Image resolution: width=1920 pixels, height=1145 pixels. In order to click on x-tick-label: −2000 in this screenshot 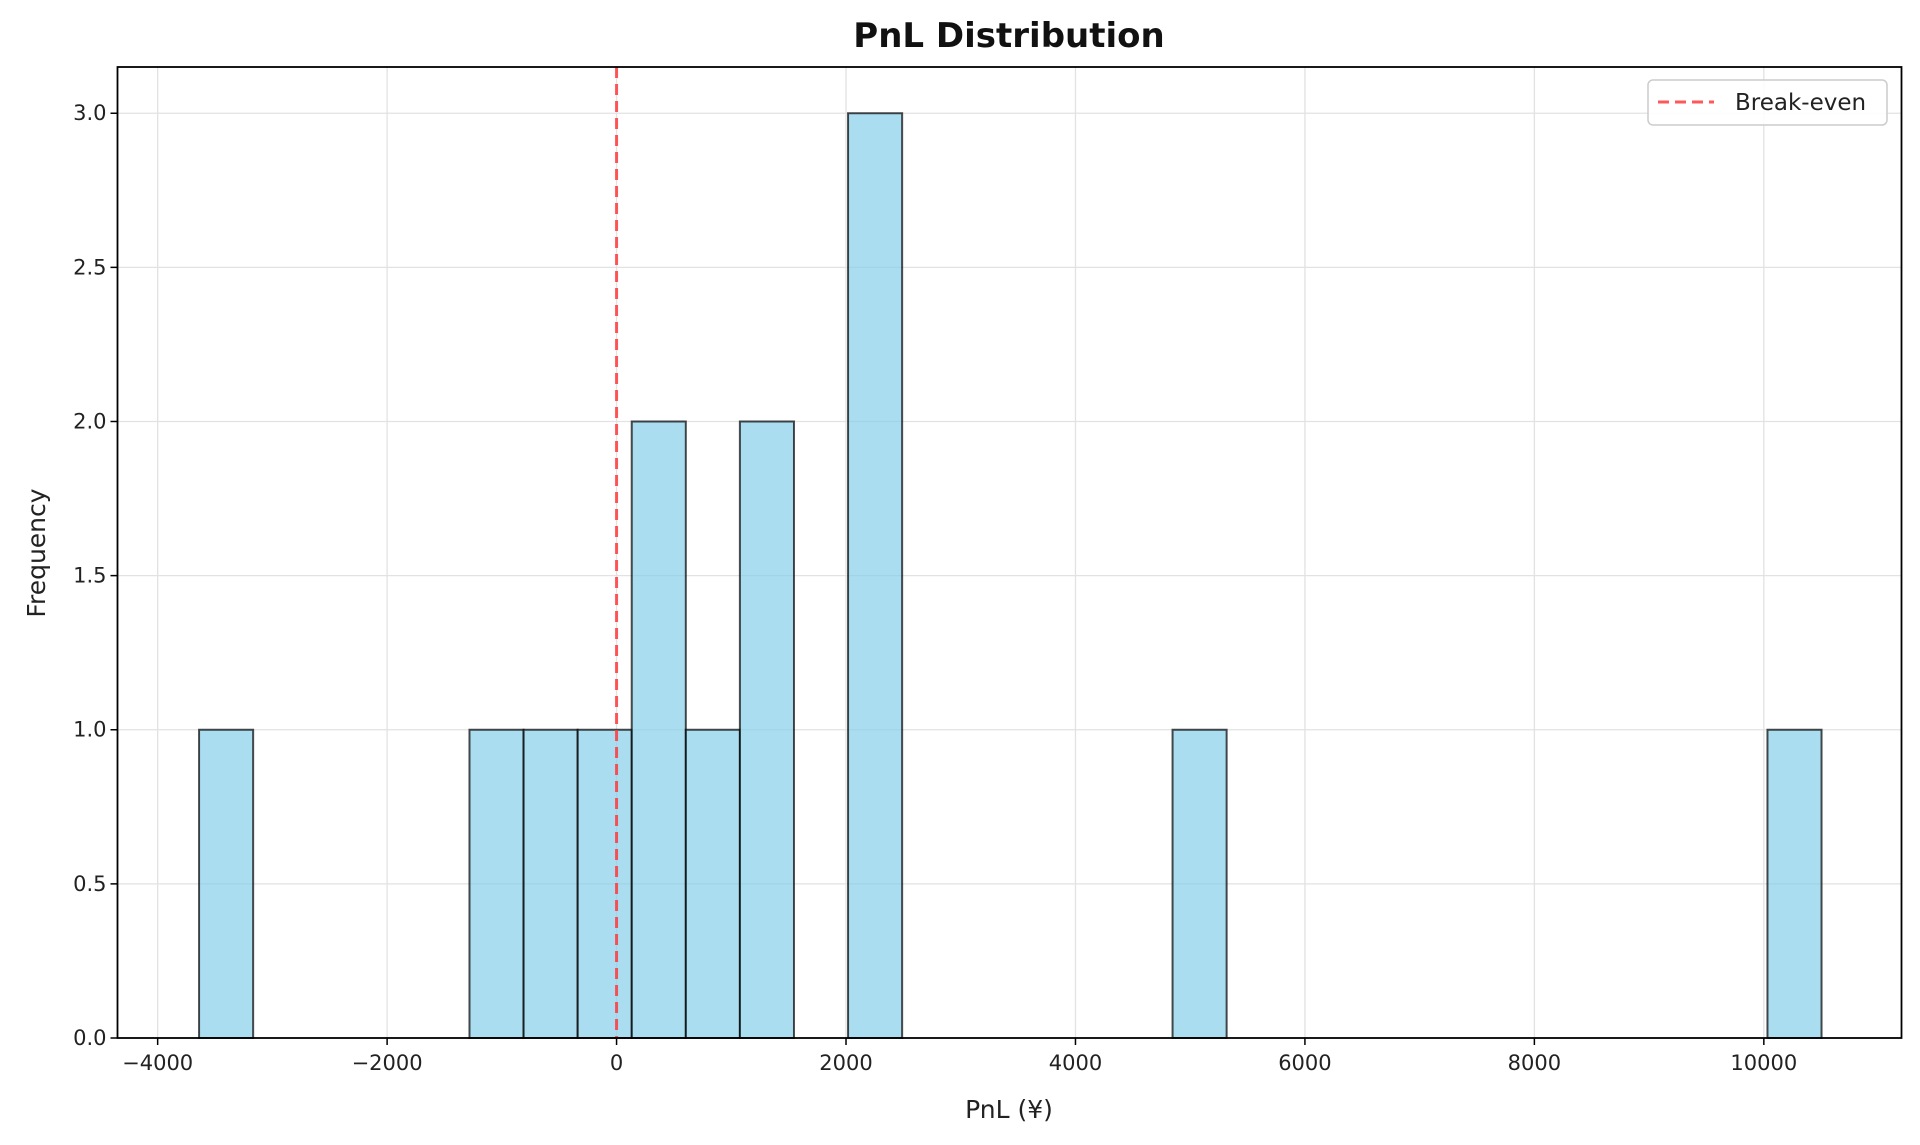, I will do `click(387, 1063)`.